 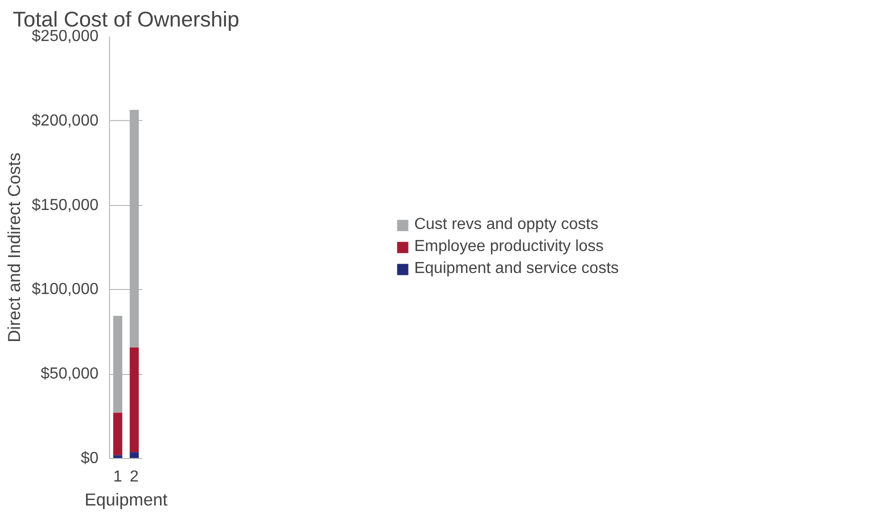 What do you see at coordinates (134, 477) in the screenshot?
I see `x-tick-label: 2` at bounding box center [134, 477].